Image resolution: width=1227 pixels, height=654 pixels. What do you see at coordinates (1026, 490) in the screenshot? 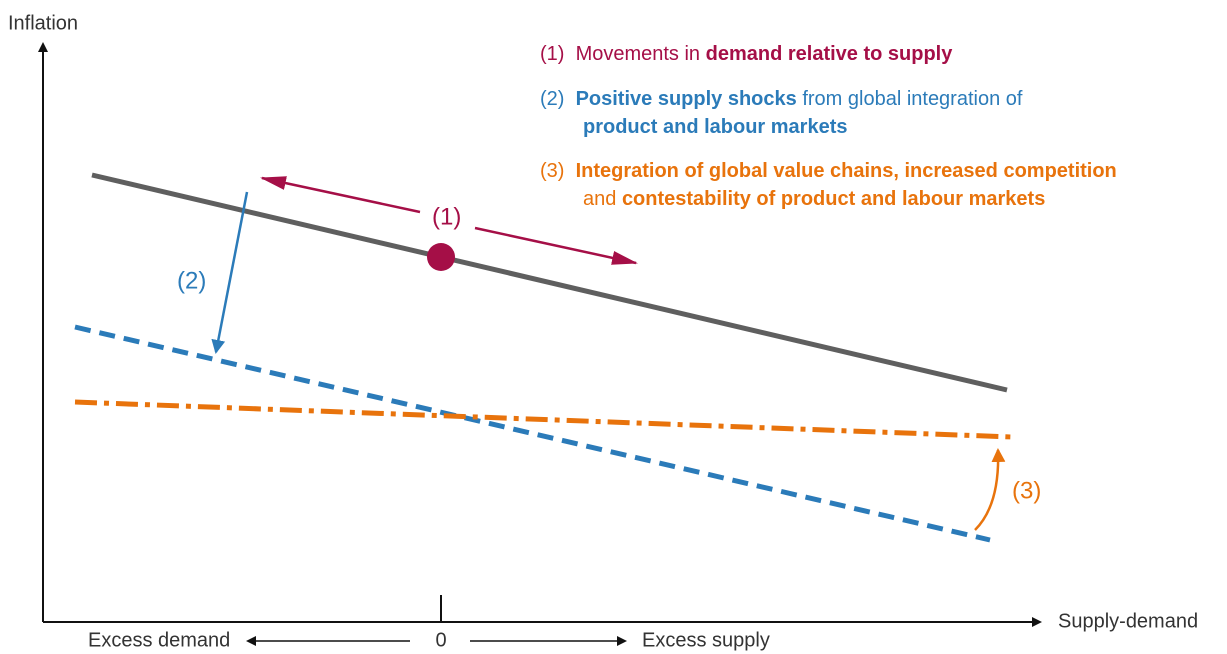
I see `marker-3: (3)` at bounding box center [1026, 490].